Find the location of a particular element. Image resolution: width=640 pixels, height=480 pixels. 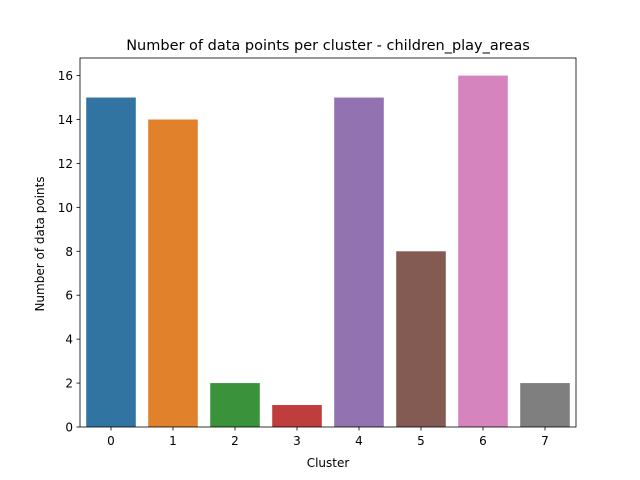

x-tick-label: 6 is located at coordinates (483, 441).